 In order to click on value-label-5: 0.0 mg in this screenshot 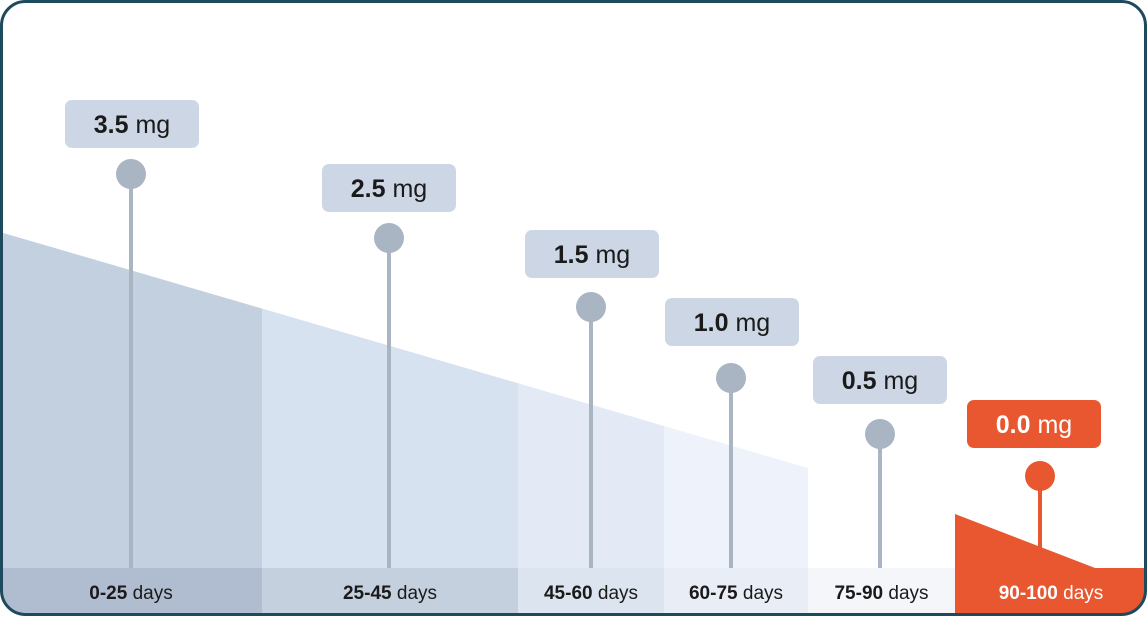, I will do `click(1034, 425)`.